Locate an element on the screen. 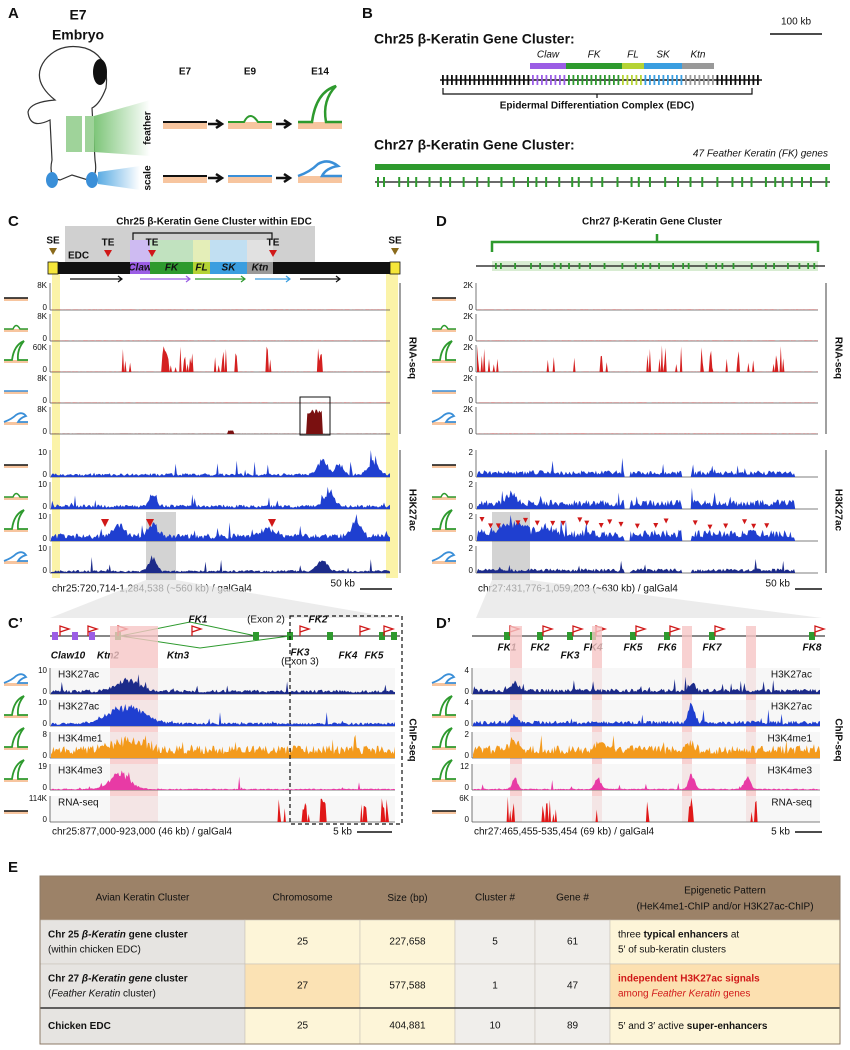 This screenshot has height=1050, width=850. side-label: ChIP-seq is located at coordinates (411, 739).